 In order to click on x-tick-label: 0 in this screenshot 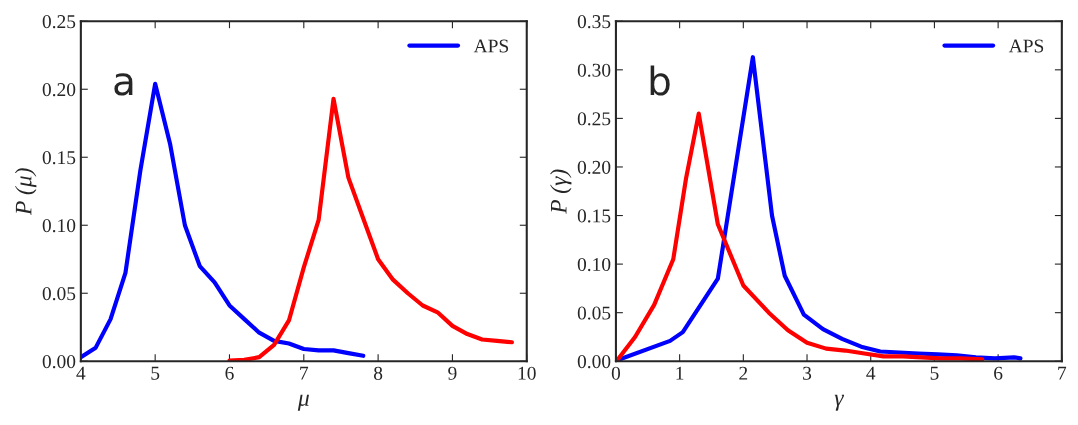, I will do `click(616, 373)`.